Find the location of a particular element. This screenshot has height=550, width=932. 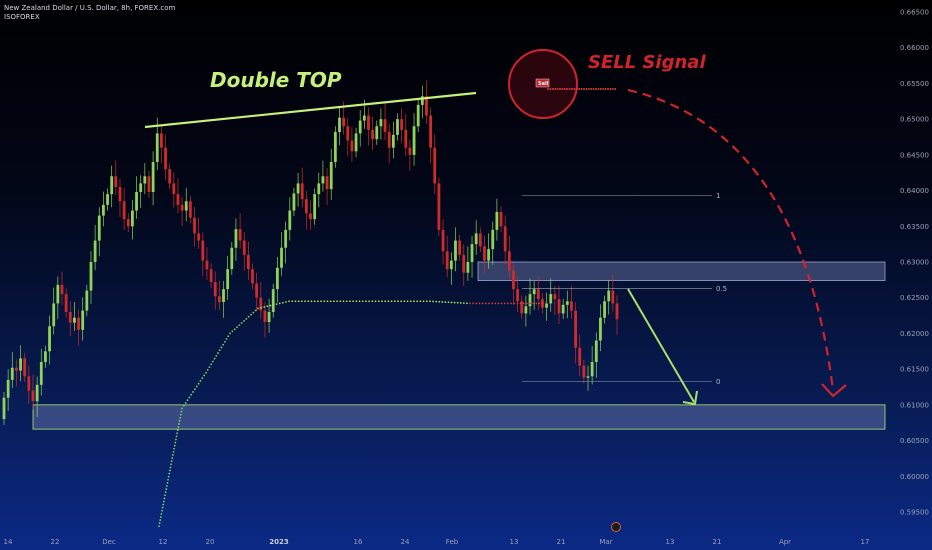

sell-signal-label: SELL Signal is located at coordinates (647, 62).